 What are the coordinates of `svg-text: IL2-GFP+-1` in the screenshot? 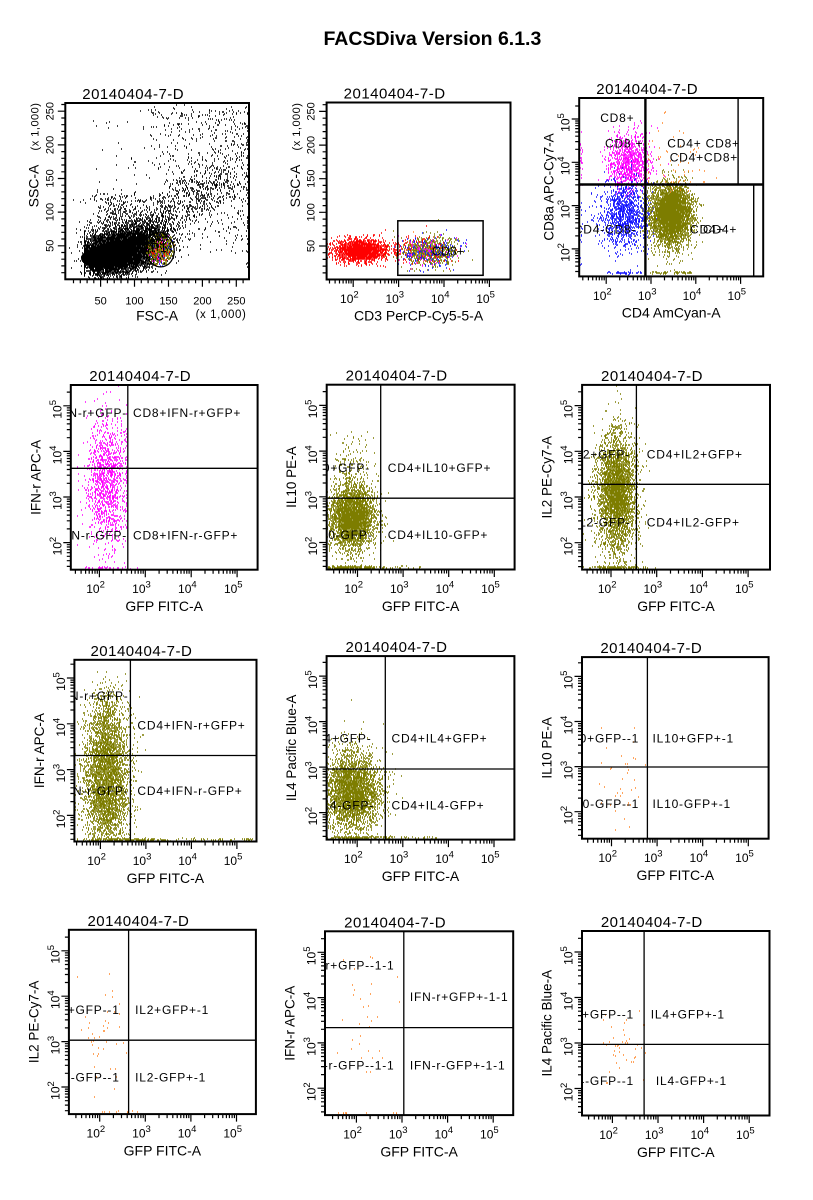 It's located at (170, 1077).